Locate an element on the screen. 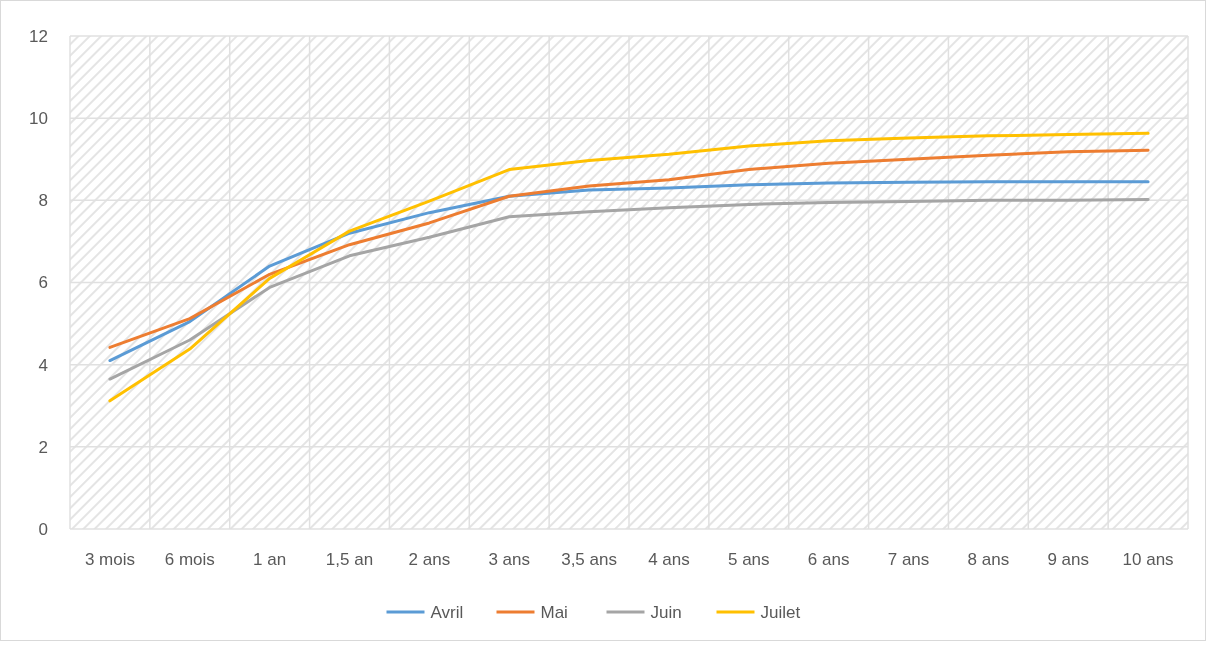 The image size is (1213, 648). x-tick-label: 2 ans is located at coordinates (429, 559).